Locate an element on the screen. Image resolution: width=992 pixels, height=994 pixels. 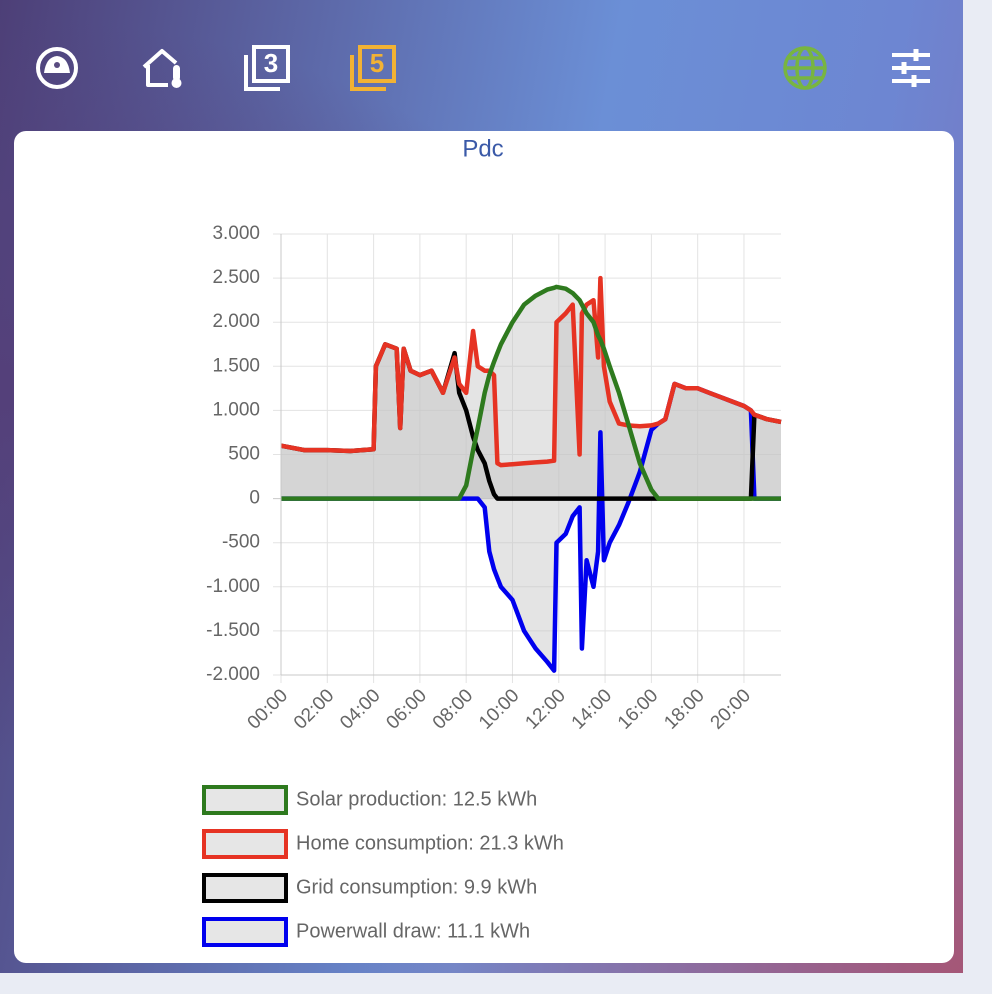
x-tick-label: 02:00 is located at coordinates (314, 709).